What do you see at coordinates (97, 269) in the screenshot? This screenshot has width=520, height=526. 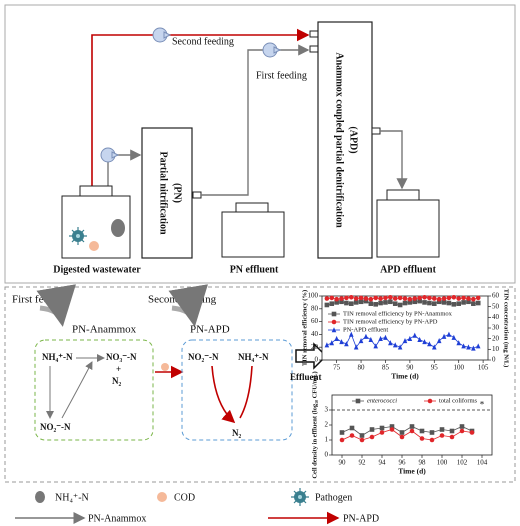 I see `wastewater-label: Digested wastewater` at bounding box center [97, 269].